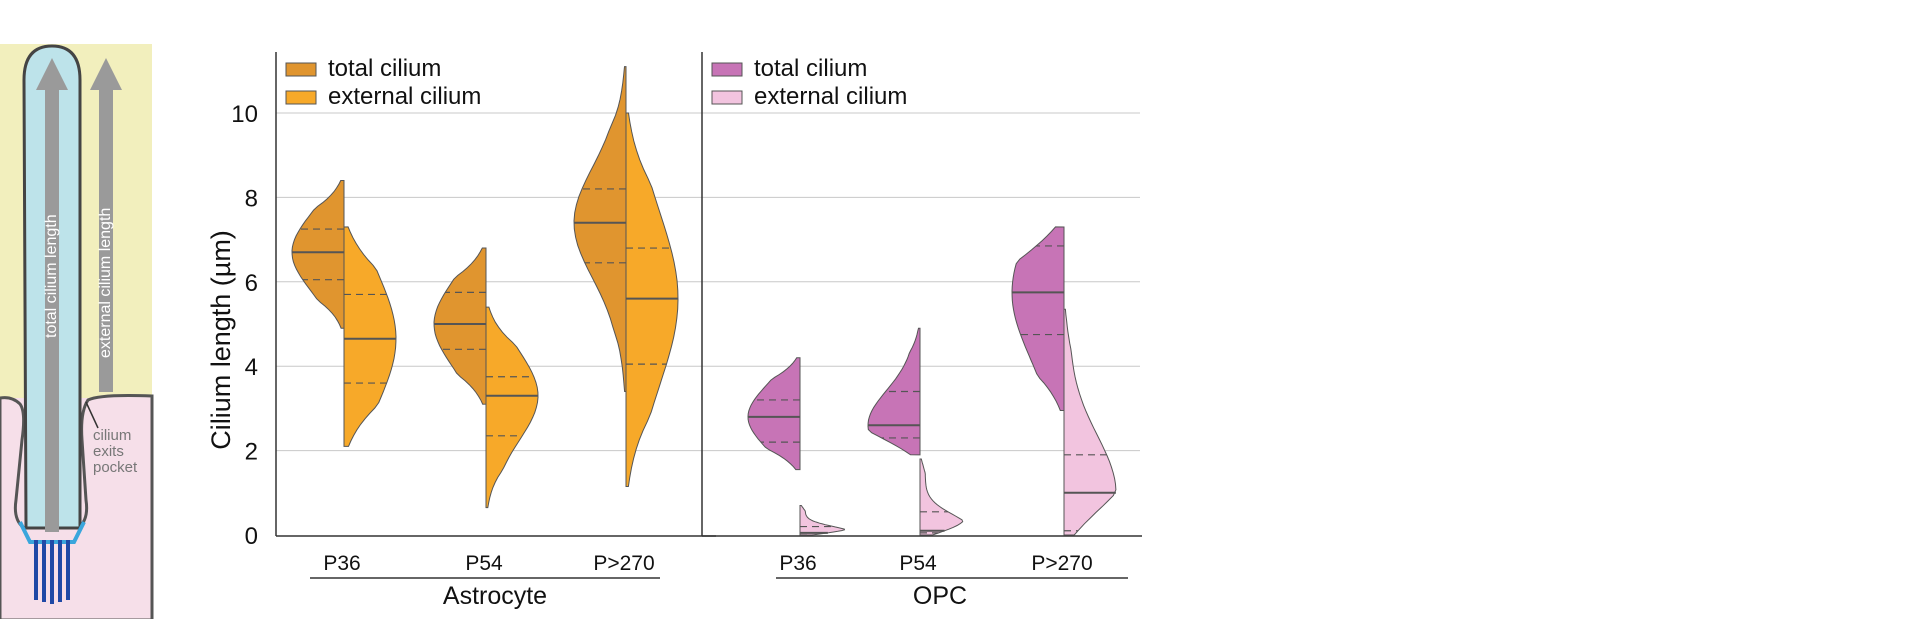 This screenshot has height=619, width=1920. I want to click on pocket-pointer, so click(92, 415).